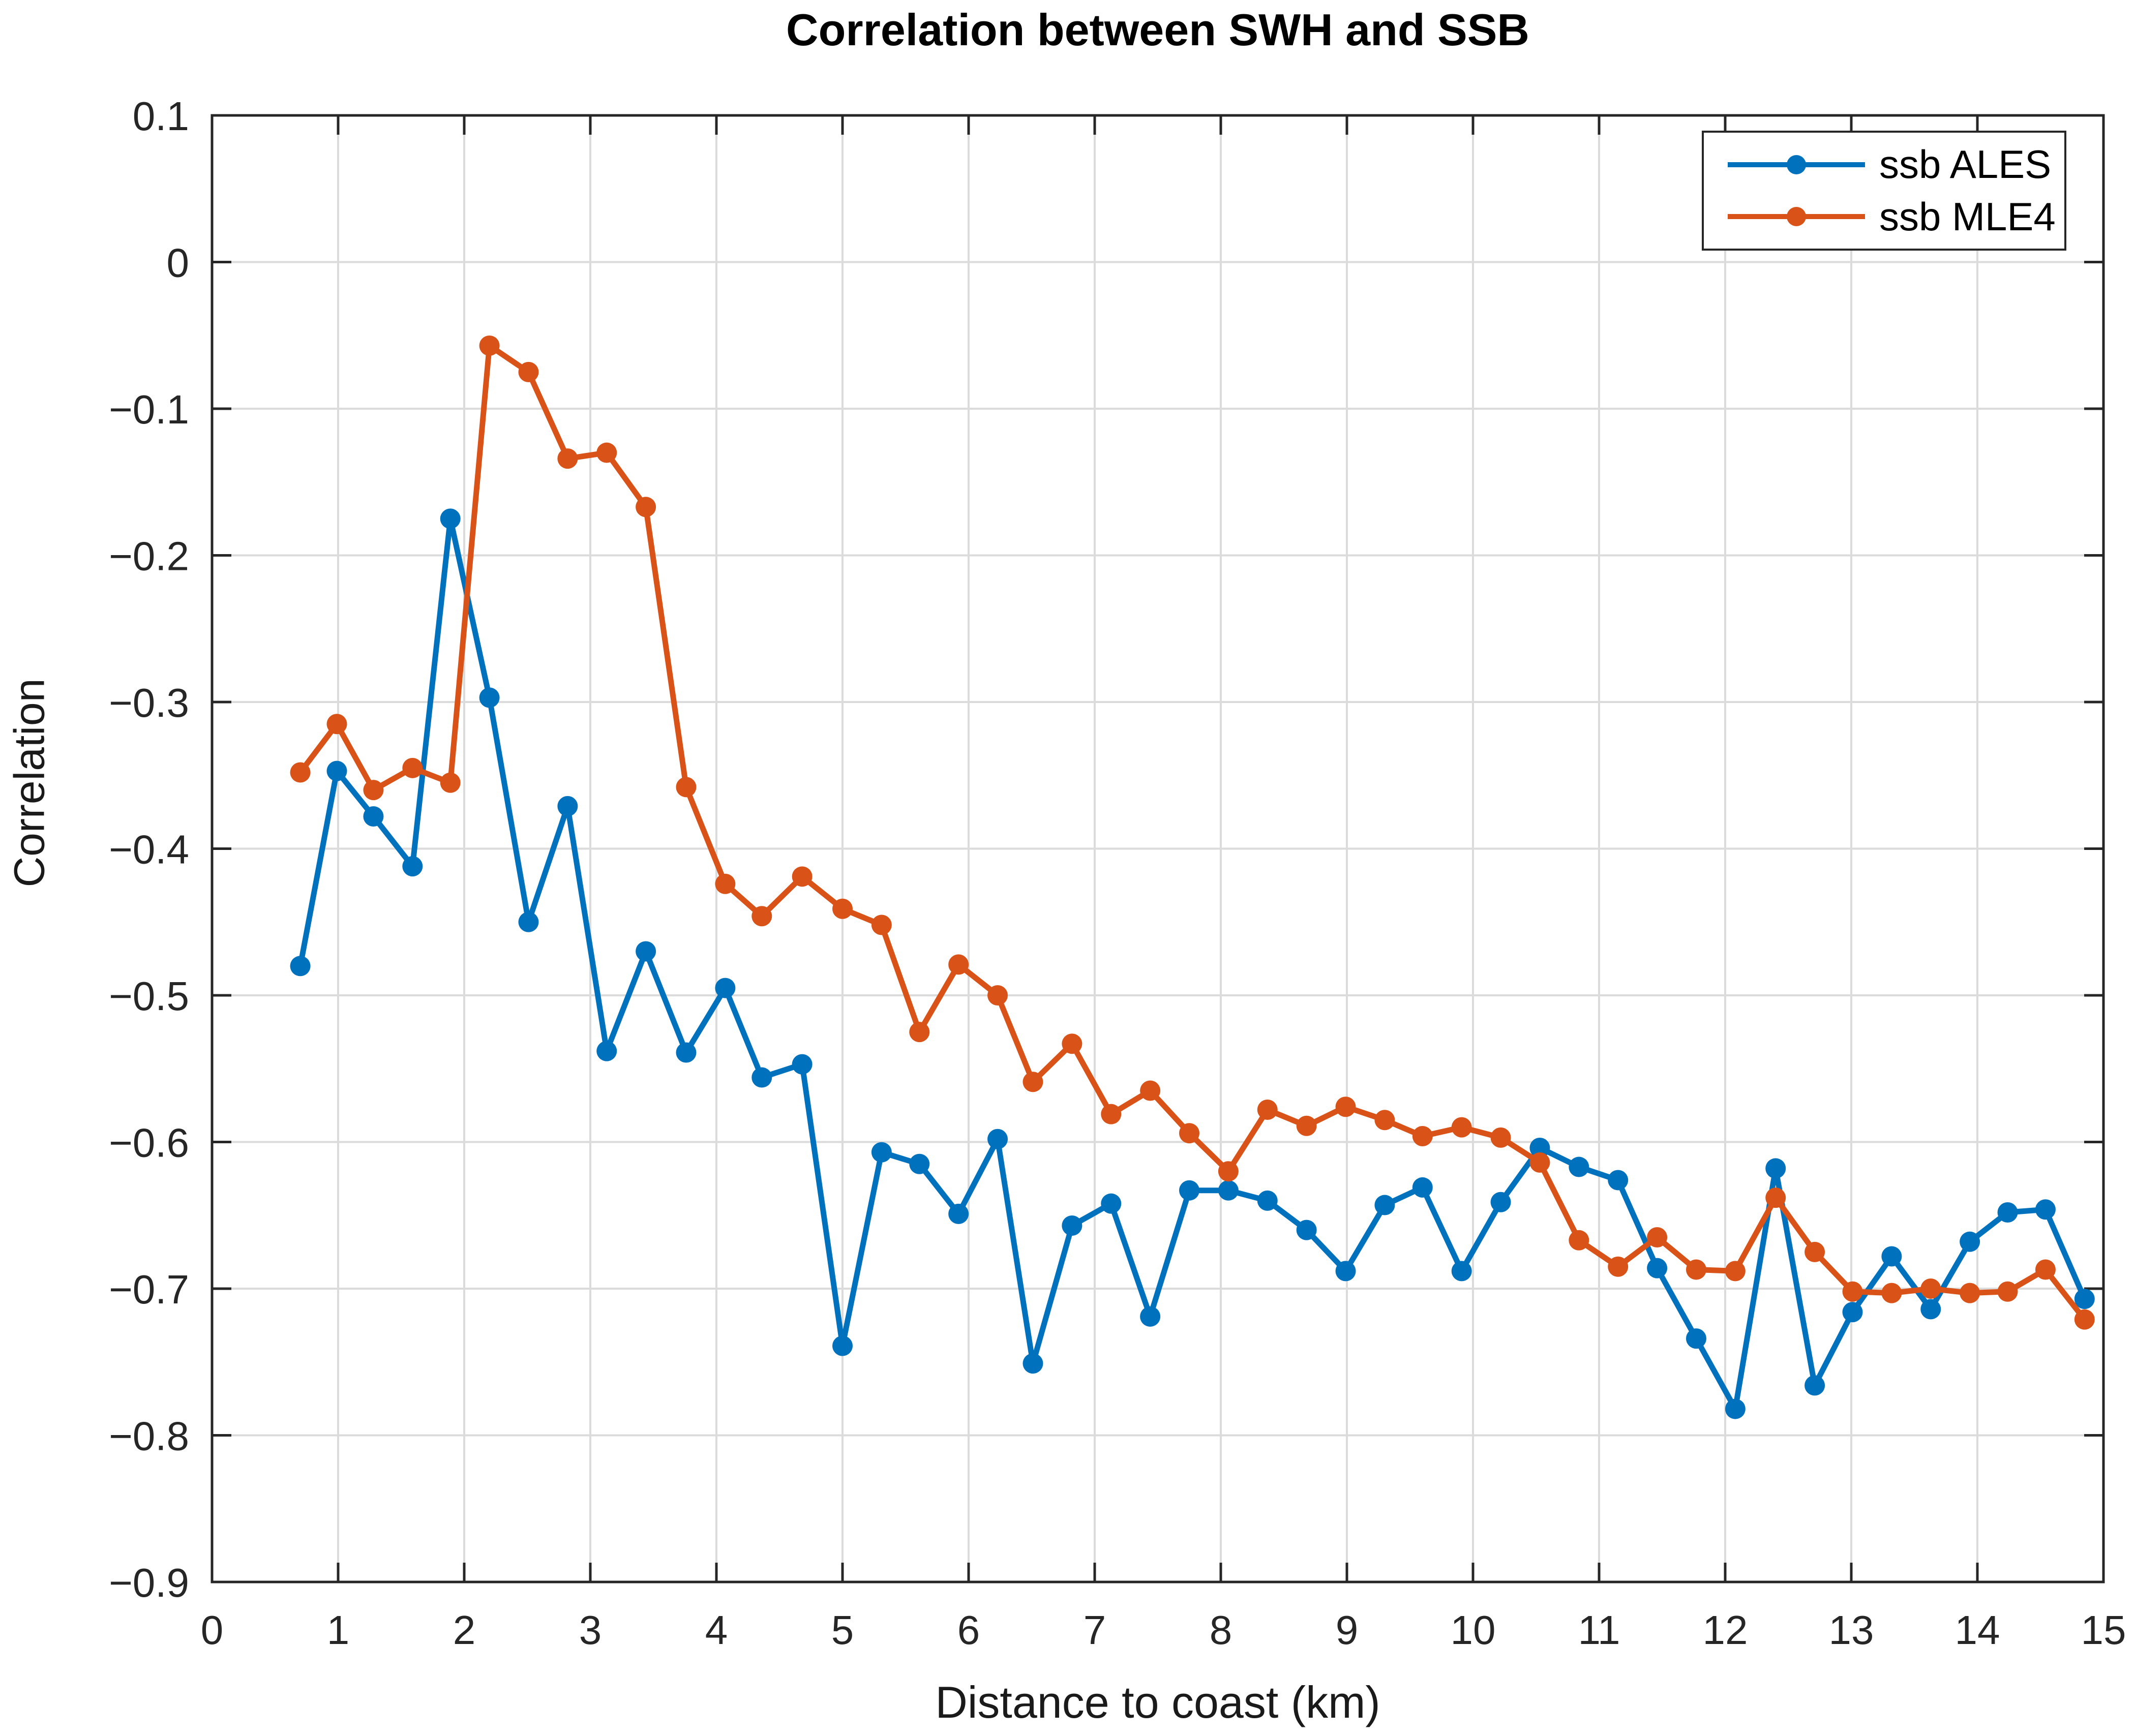 This screenshot has width=2135, height=1736. Describe the element at coordinates (1221, 1630) in the screenshot. I see `x-tick-label: 8` at that location.